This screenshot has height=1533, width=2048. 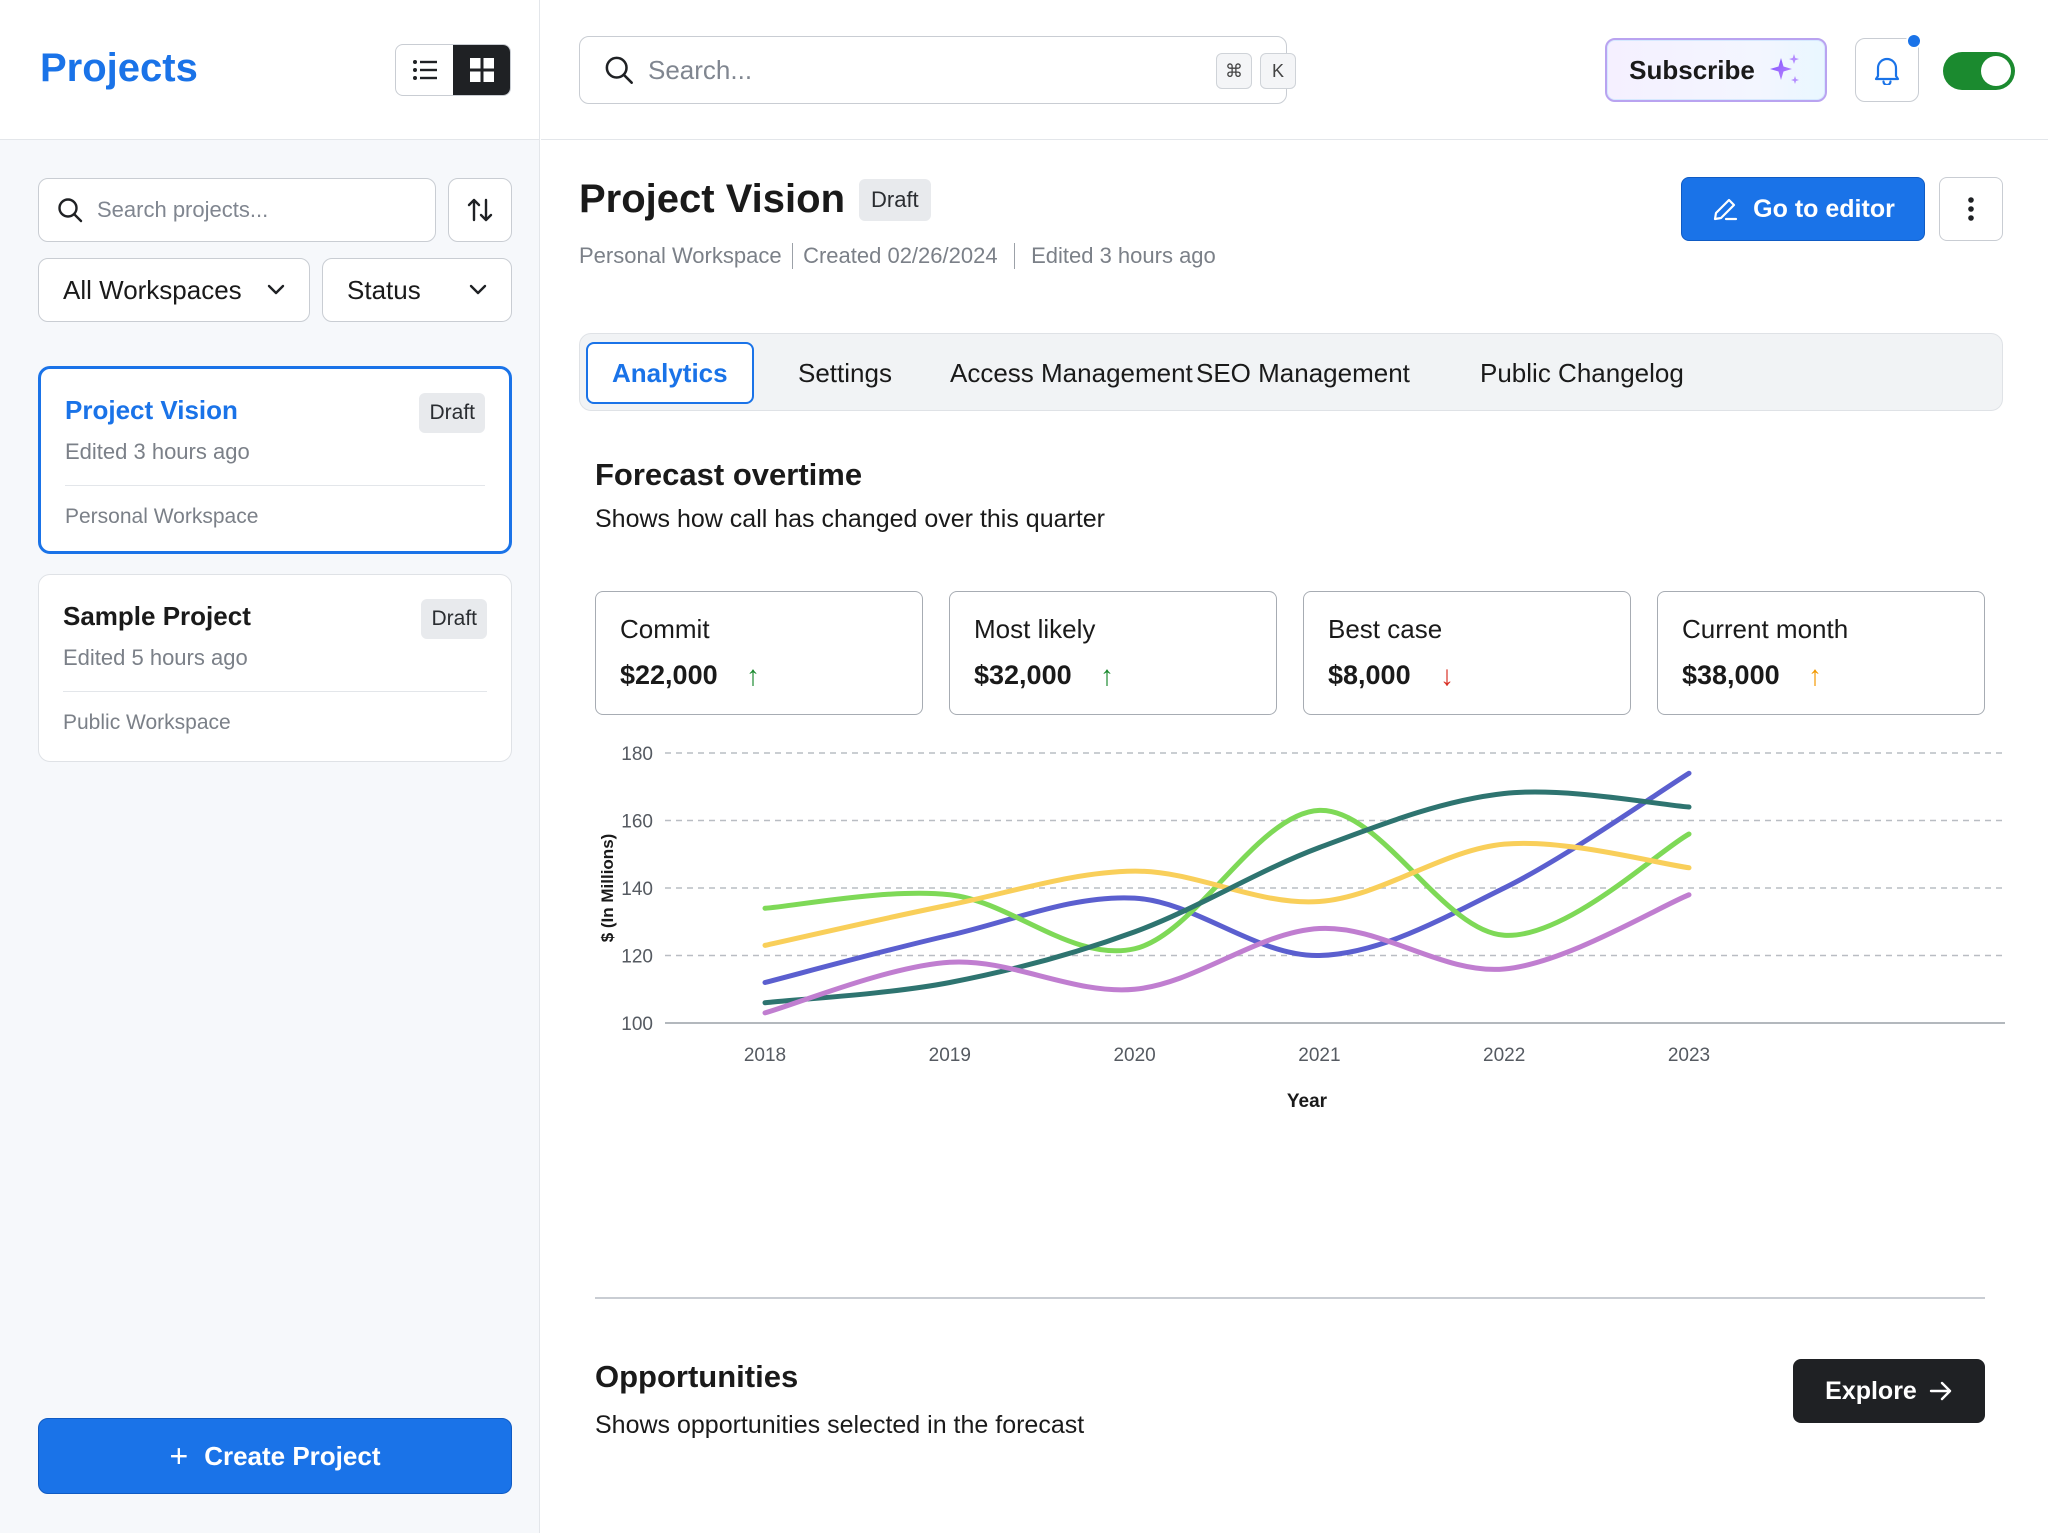 I want to click on subscribe-label: Subscribe, so click(x=1692, y=69).